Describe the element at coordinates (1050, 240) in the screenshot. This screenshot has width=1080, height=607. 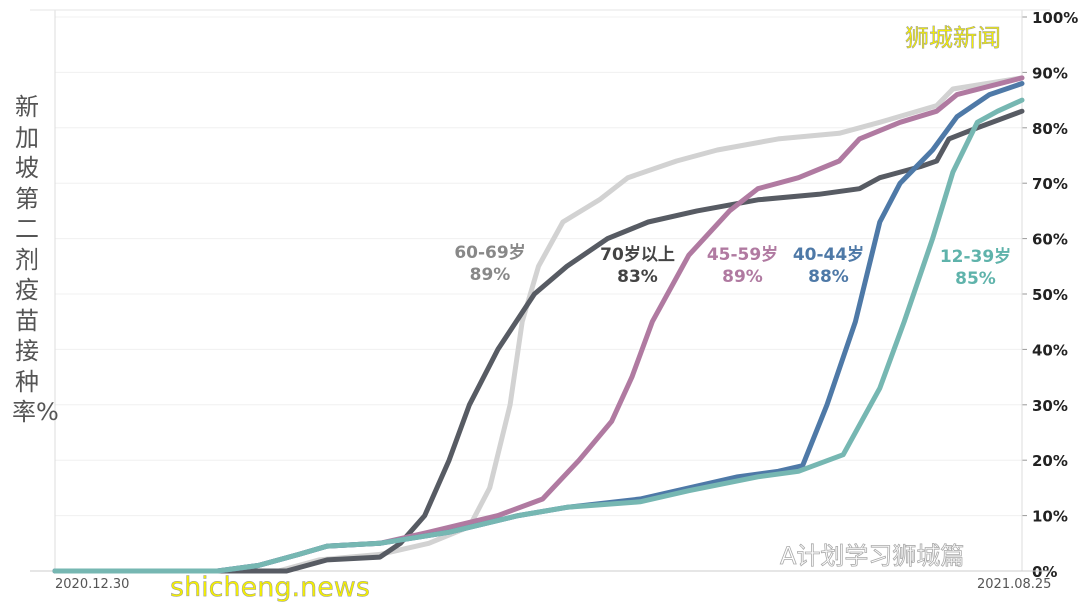
I see `y-tick-label: 60%` at that location.